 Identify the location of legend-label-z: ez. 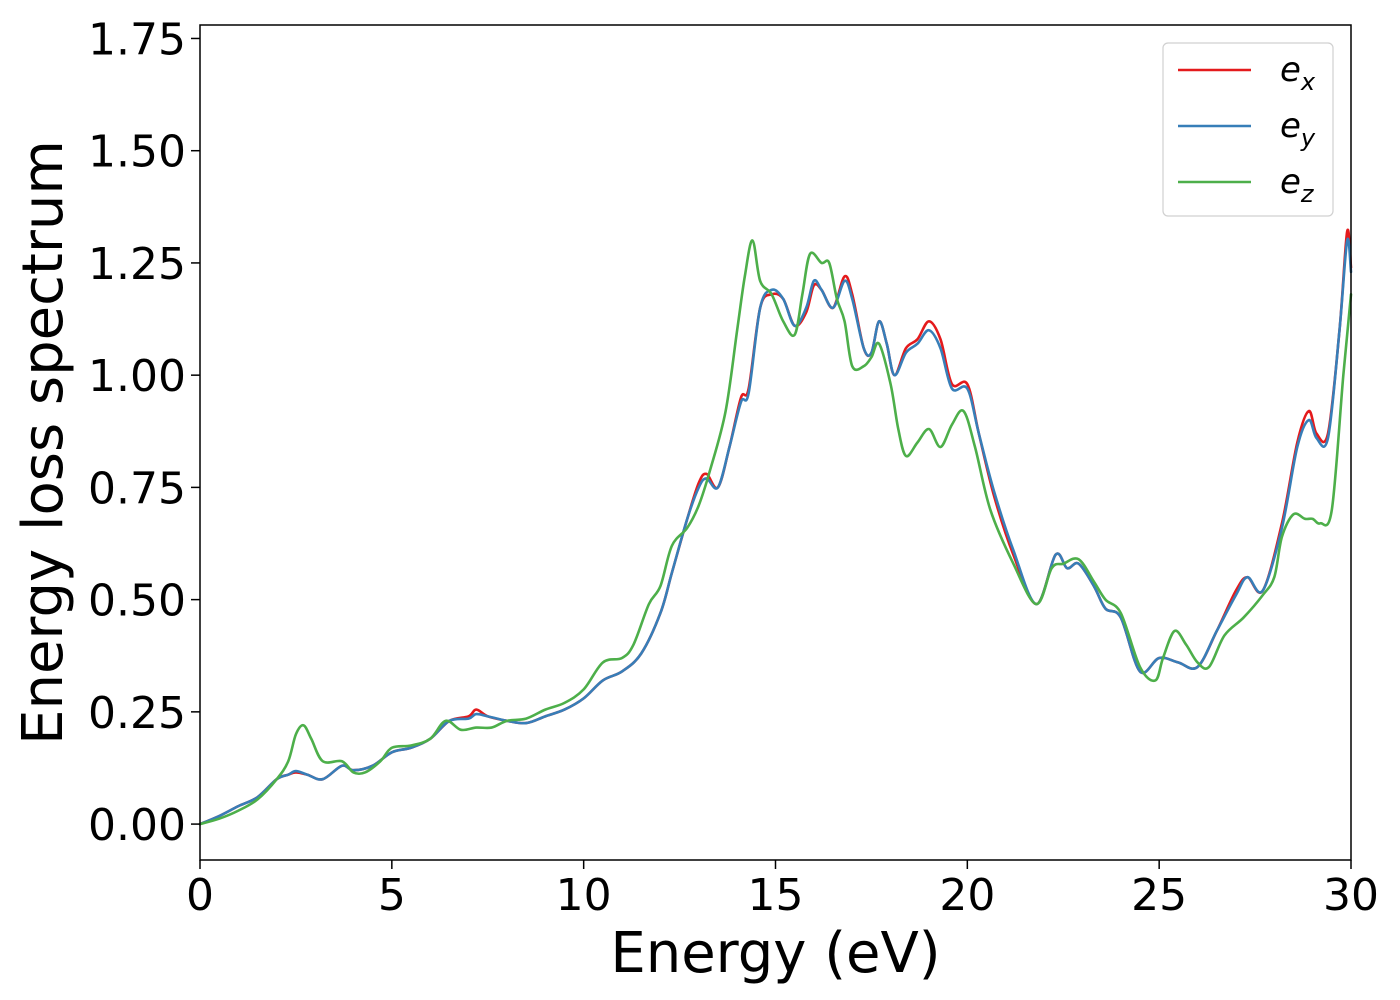
(1297, 185).